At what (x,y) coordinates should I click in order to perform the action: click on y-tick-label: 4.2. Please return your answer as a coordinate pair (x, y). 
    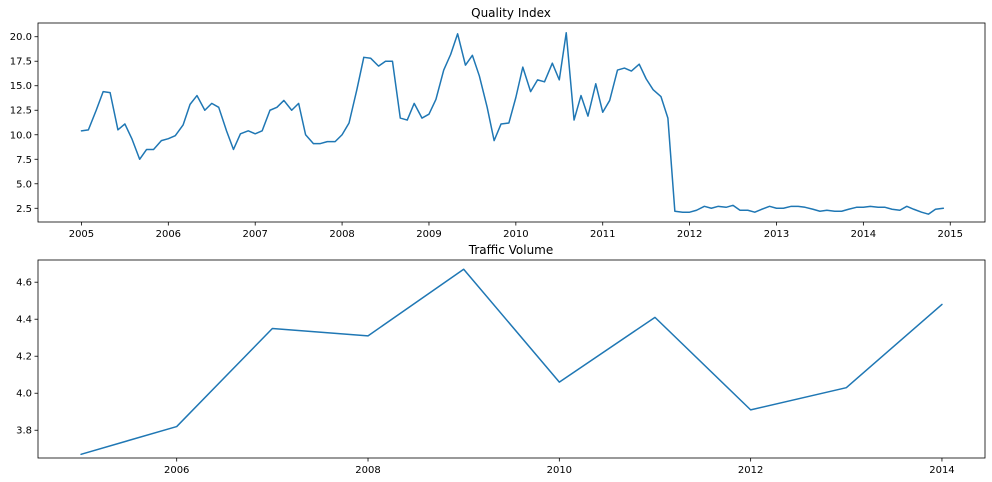
    Looking at the image, I should click on (24, 357).